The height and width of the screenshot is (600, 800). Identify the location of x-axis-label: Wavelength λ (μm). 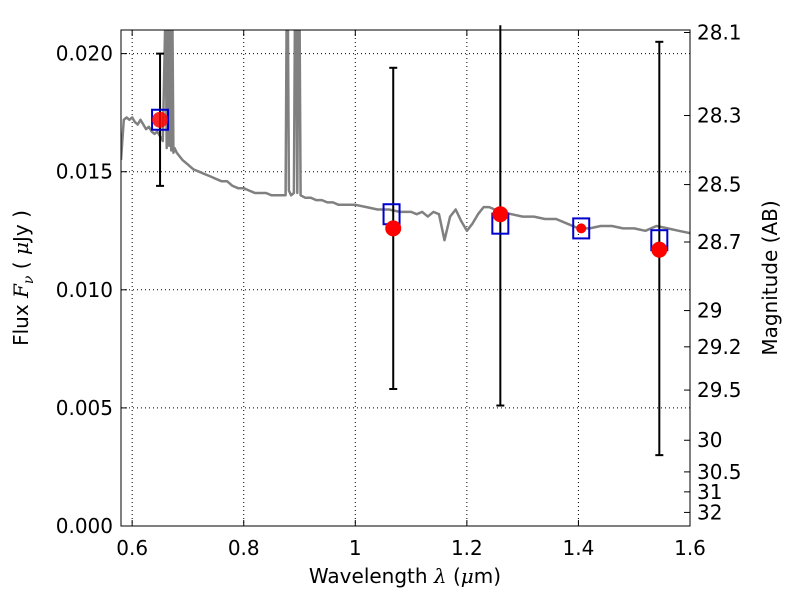
(405, 576).